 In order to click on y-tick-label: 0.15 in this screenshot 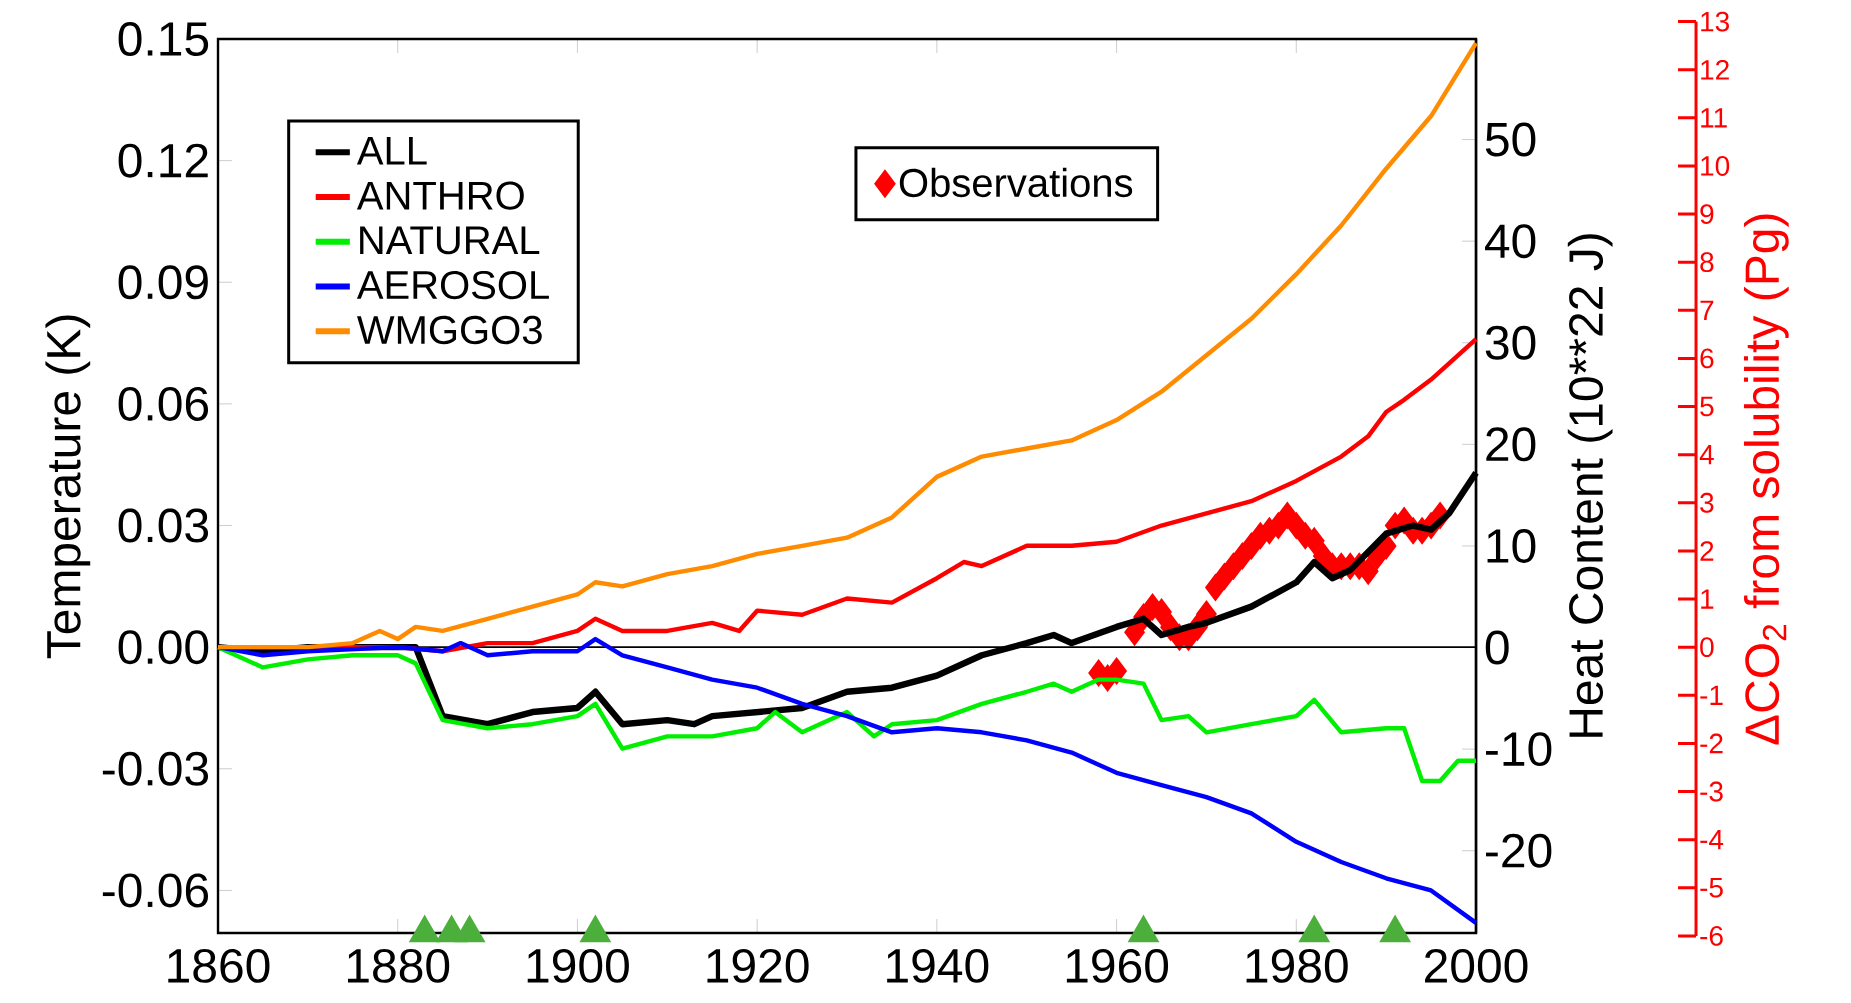, I will do `click(163, 39)`.